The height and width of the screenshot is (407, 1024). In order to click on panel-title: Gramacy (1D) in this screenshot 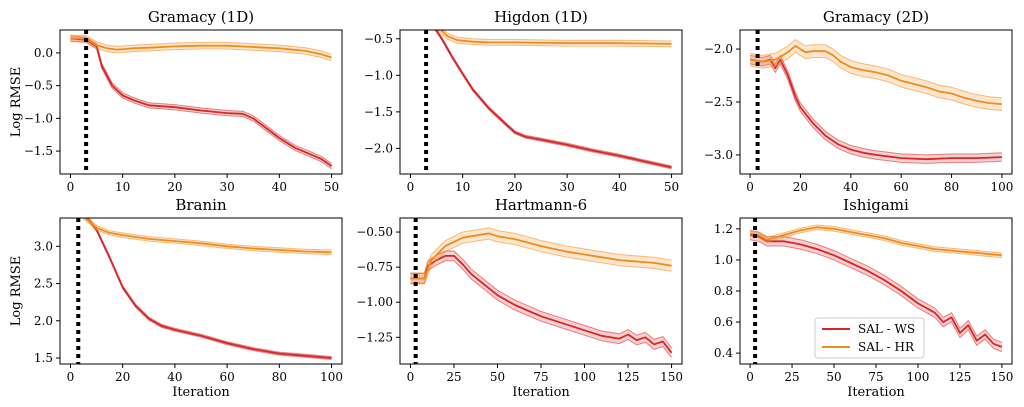, I will do `click(201, 17)`.